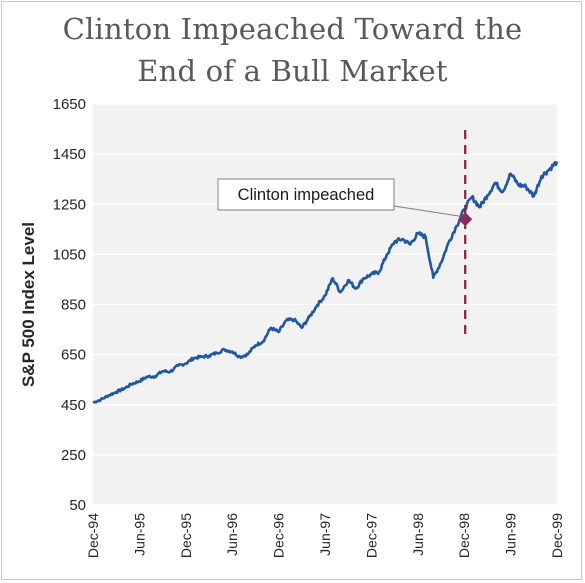  What do you see at coordinates (511, 534) in the screenshot?
I see `x-tick-label: Jun-99` at bounding box center [511, 534].